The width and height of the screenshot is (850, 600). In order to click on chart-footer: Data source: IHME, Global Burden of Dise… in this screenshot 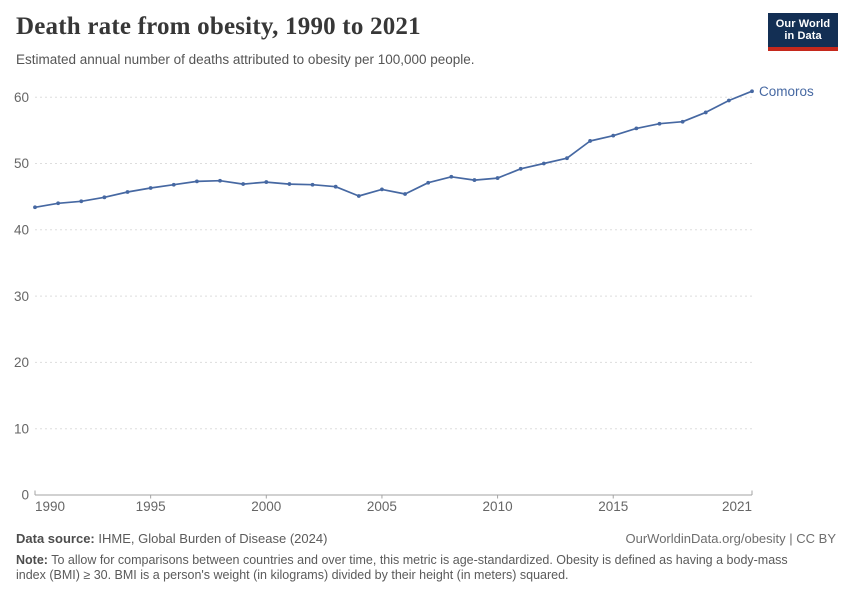, I will do `click(426, 557)`.